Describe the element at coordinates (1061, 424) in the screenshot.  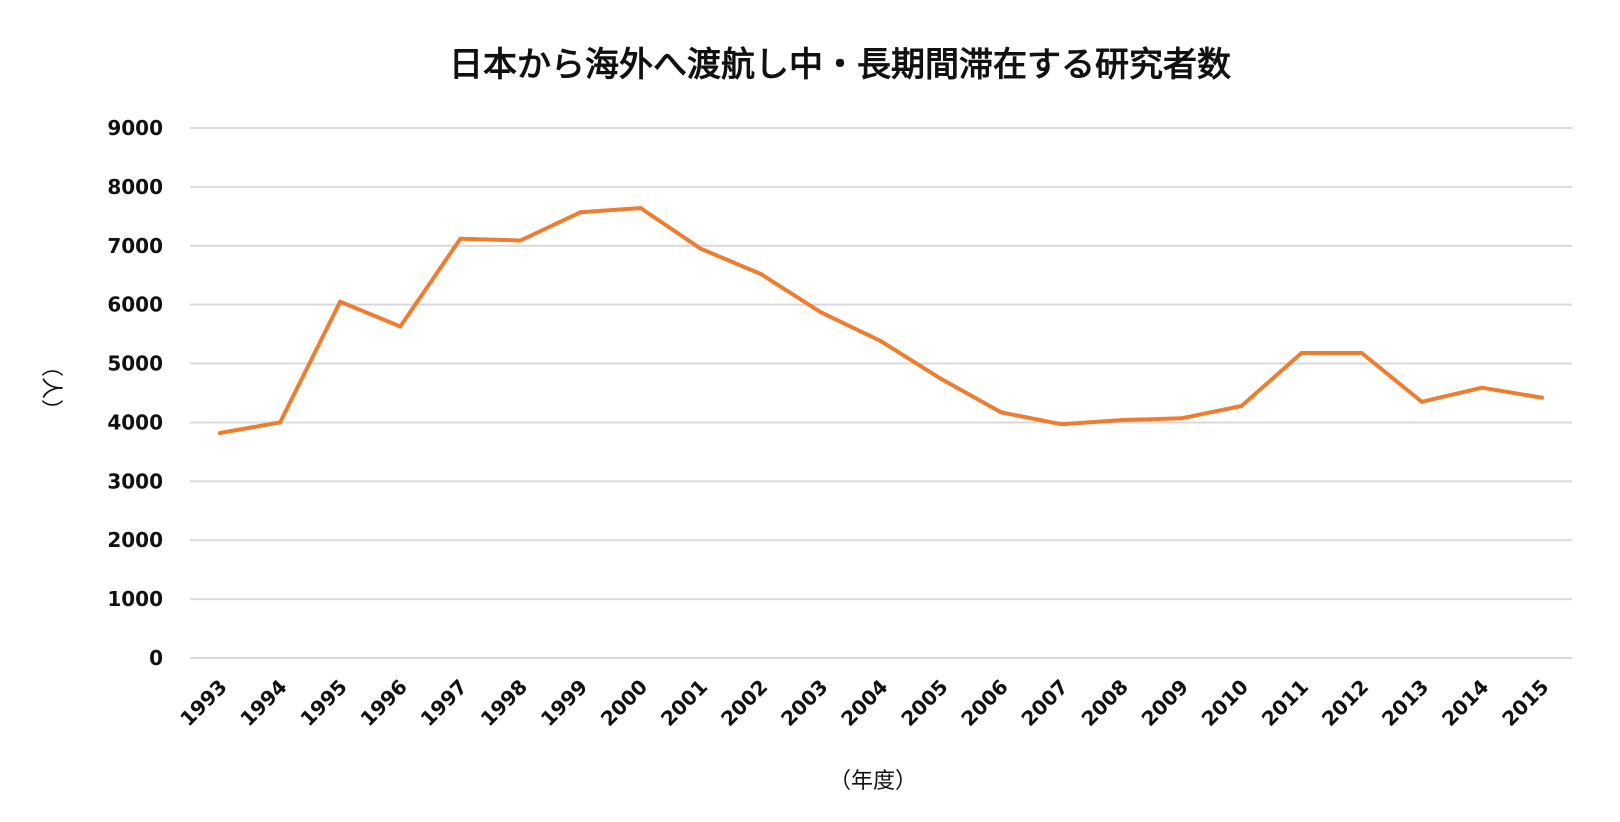
I see `data-point-2007` at that location.